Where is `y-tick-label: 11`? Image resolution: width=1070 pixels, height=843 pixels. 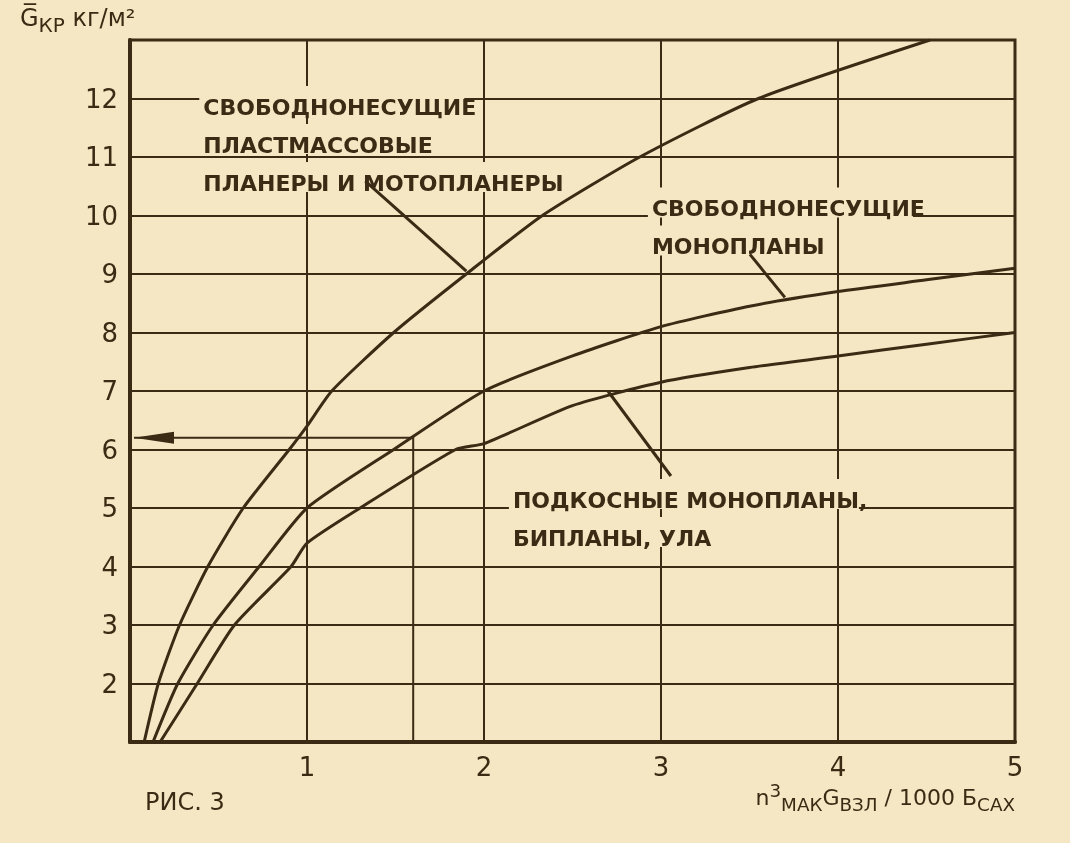 y-tick-label: 11 is located at coordinates (101, 157).